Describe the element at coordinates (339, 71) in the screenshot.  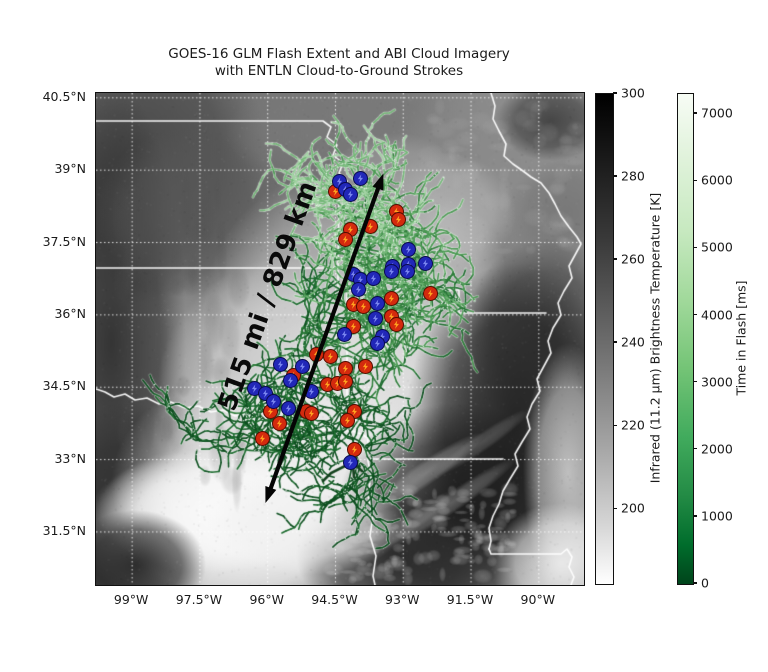
I see `title-line-2: with ENTLN Cloud-to-Ground Strokes` at that location.